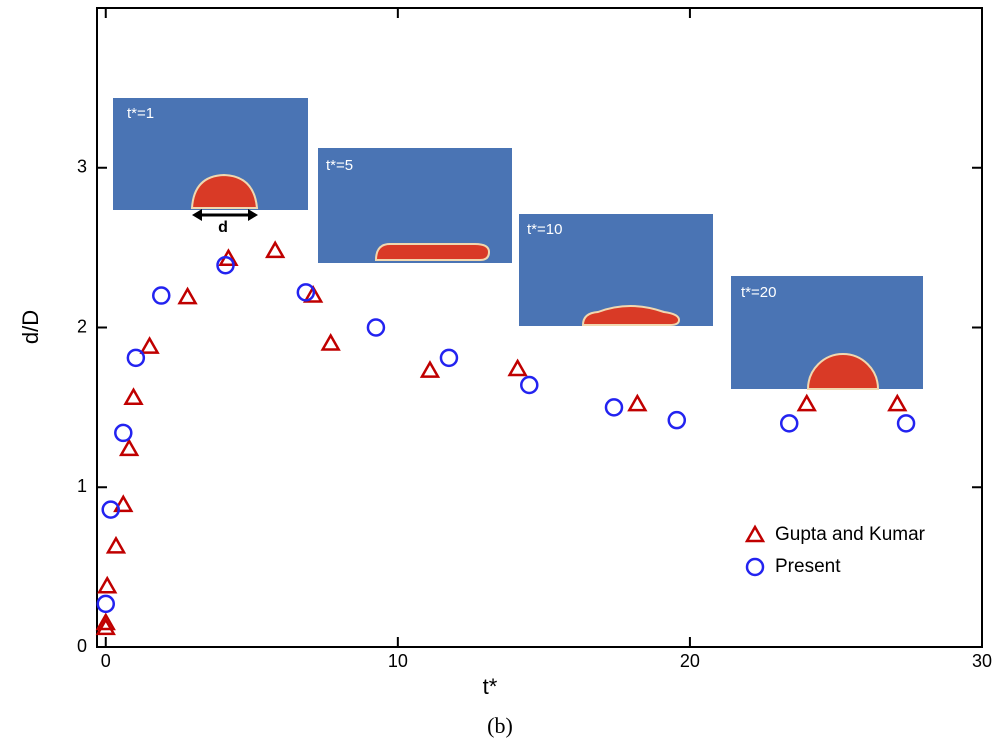  What do you see at coordinates (140, 113) in the screenshot?
I see `inset-label: t*=1` at bounding box center [140, 113].